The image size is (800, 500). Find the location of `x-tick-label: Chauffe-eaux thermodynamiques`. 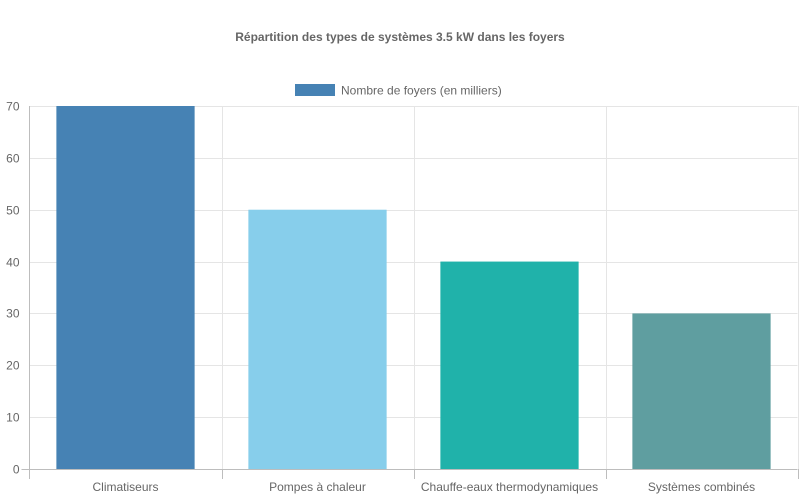

x-tick-label: Chauffe-eaux thermodynamiques is located at coordinates (509, 487).